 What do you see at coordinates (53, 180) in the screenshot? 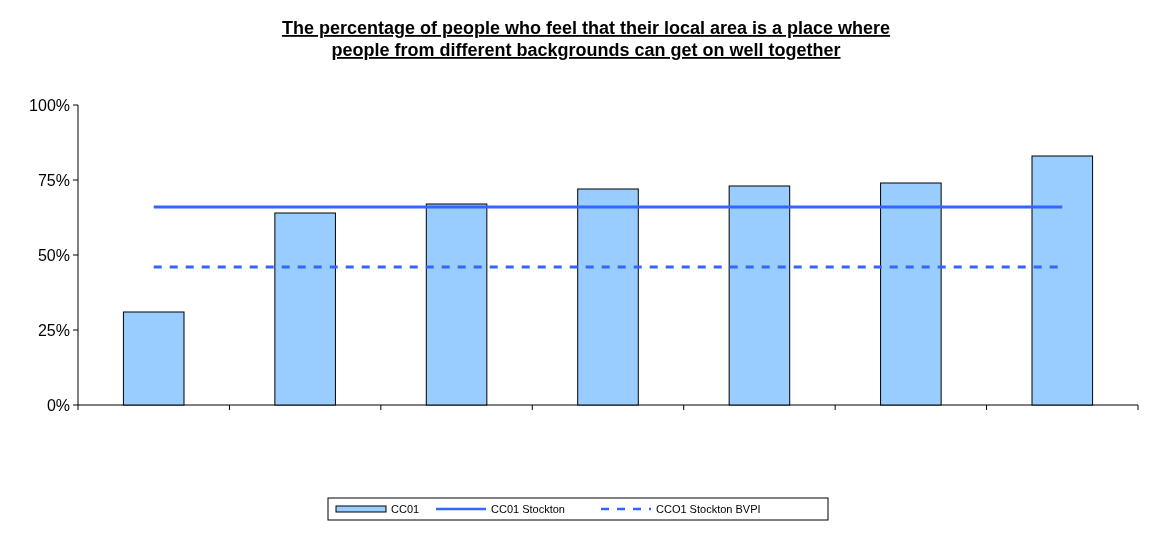
I see `y-tick-label: 75%` at bounding box center [53, 180].